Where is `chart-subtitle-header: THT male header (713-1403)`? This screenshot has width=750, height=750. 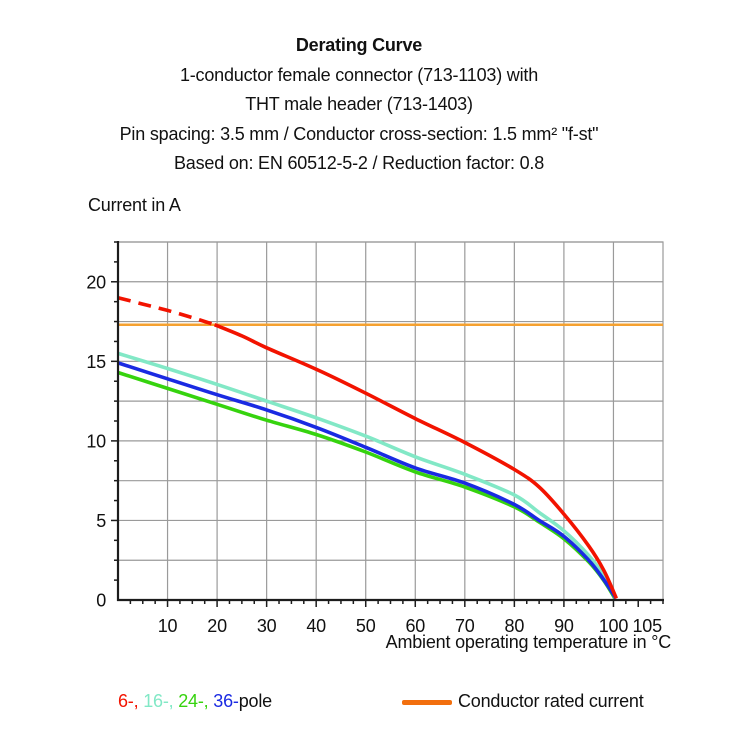
chart-subtitle-header: THT male header (713-1403) is located at coordinates (359, 104).